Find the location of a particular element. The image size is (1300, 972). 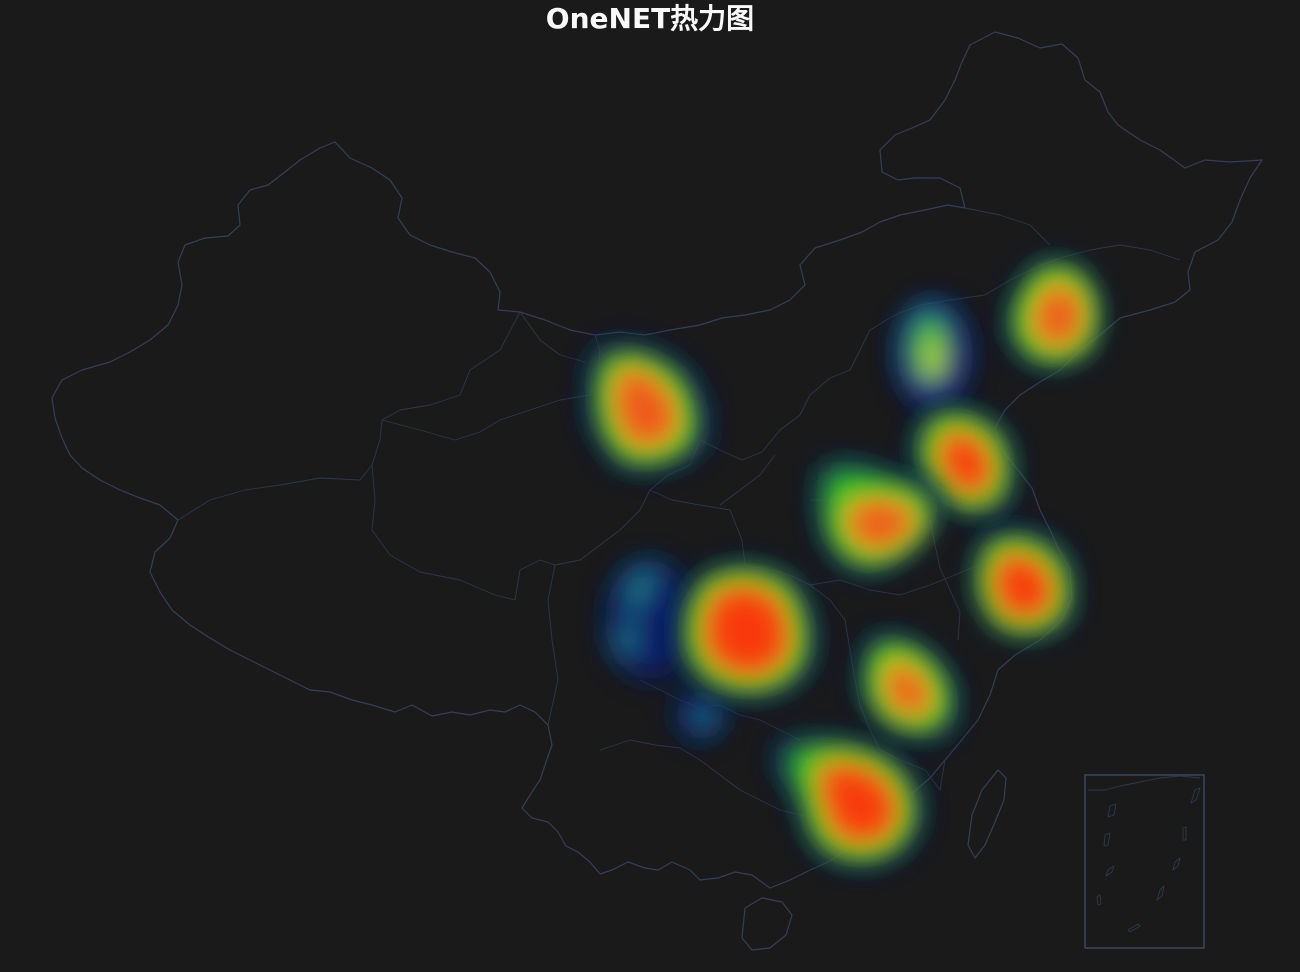

south-china-sea-inset is located at coordinates (1144, 861).